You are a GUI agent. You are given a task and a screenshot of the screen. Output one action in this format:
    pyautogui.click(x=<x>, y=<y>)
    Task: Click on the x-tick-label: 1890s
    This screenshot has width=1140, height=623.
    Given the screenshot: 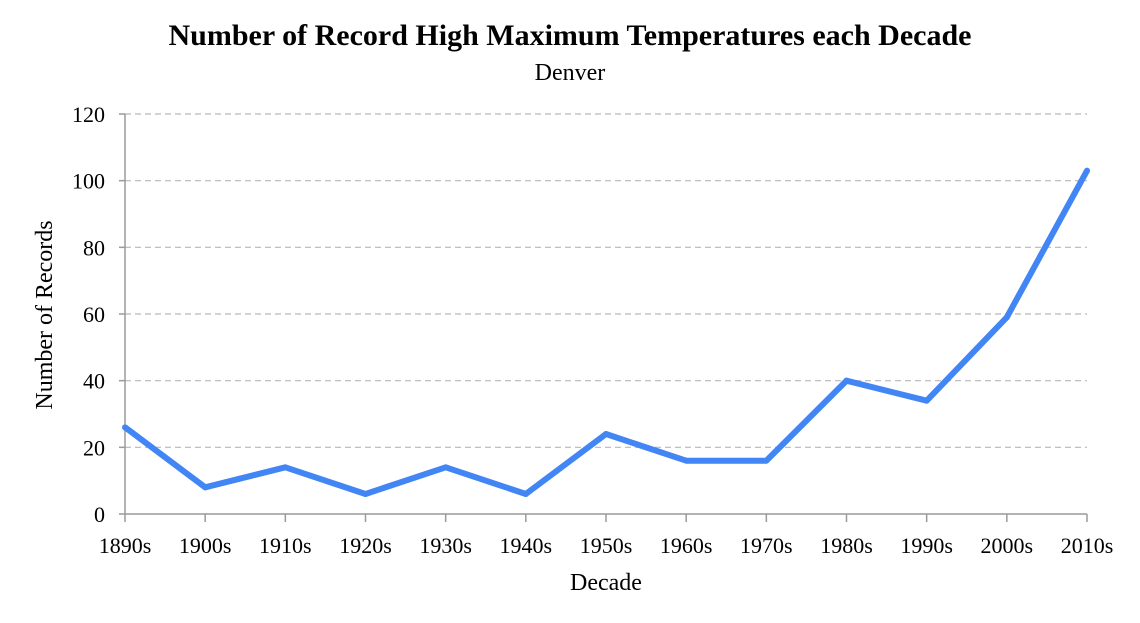 What is the action you would take?
    pyautogui.click(x=125, y=545)
    